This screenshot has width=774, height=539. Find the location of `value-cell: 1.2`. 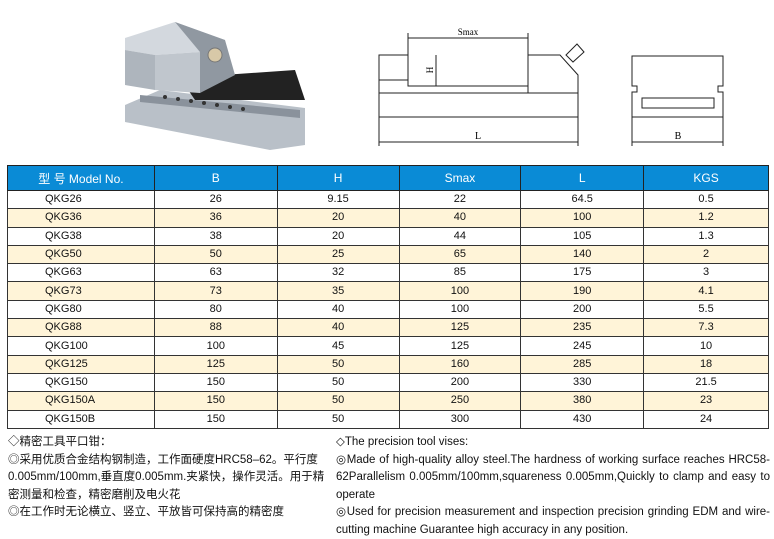

value-cell: 1.2 is located at coordinates (706, 218).